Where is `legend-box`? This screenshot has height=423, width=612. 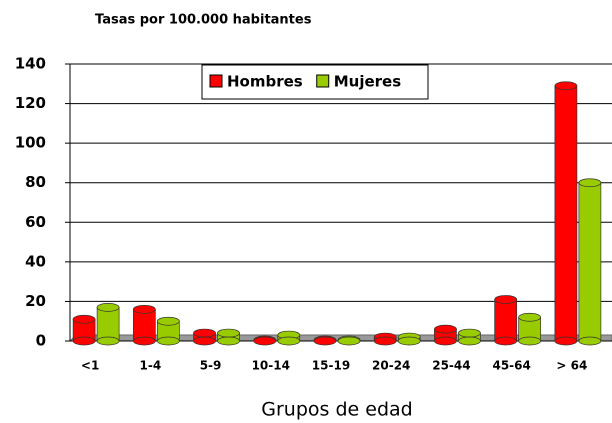 legend-box is located at coordinates (315, 82).